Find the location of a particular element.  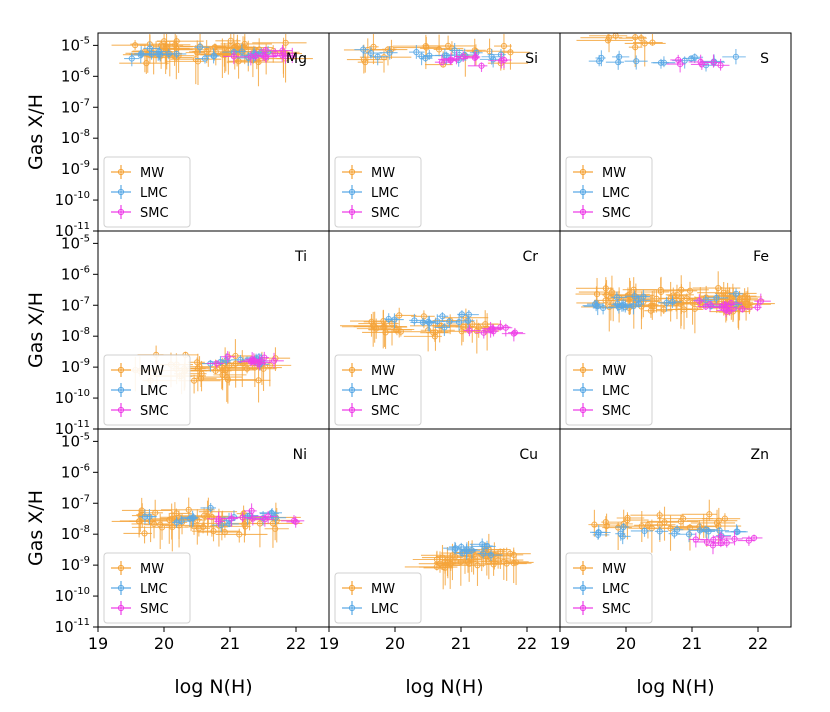

xtick-label: 22 is located at coordinates (527, 643).